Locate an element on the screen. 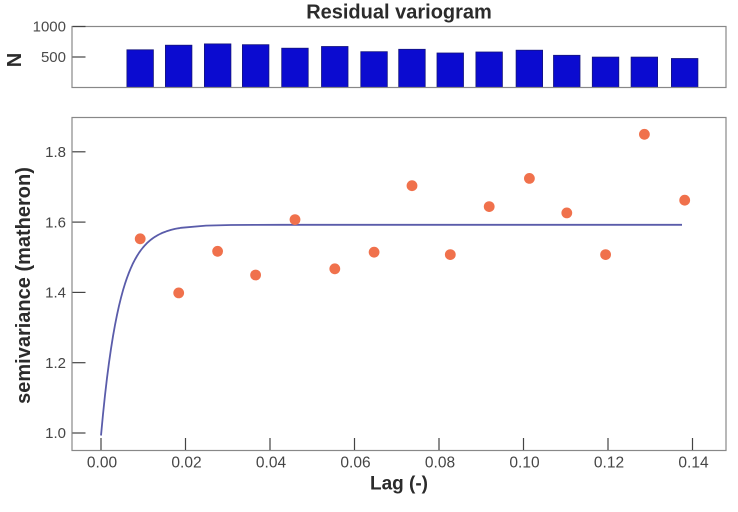  svg-text: 0.02 is located at coordinates (186, 463).